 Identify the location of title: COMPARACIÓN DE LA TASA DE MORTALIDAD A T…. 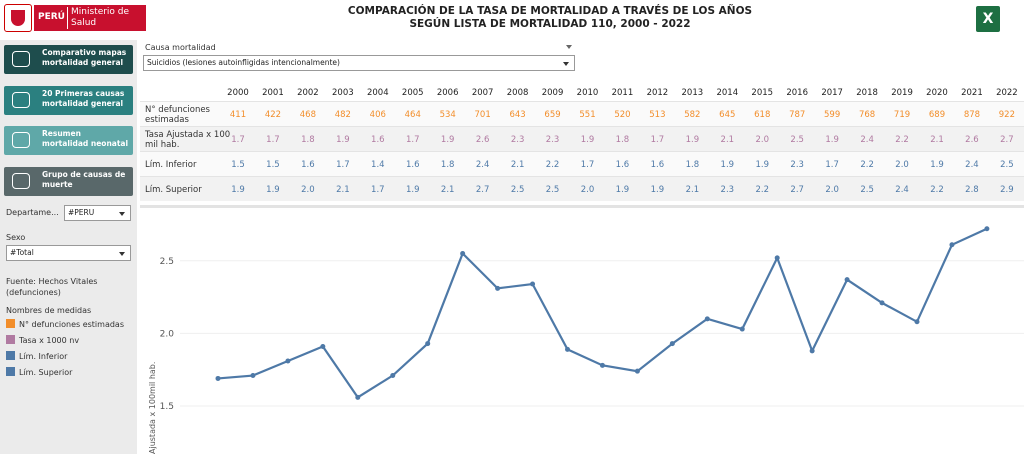
(550, 18).